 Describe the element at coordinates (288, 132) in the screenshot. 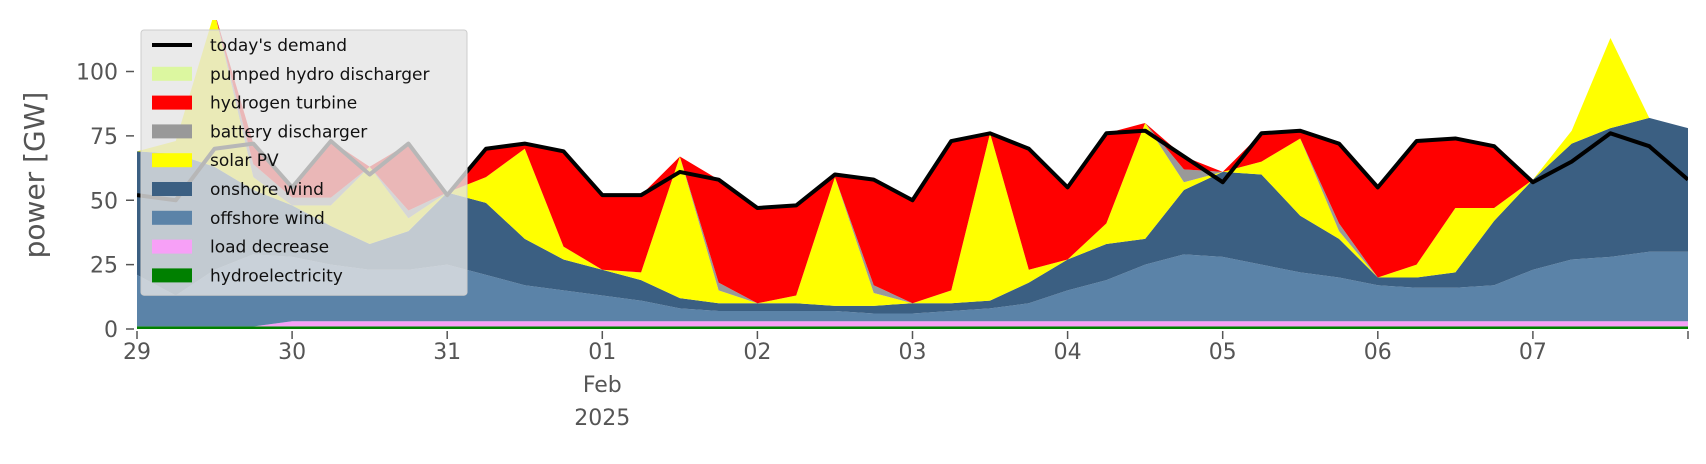

I see `legend-label: battery discharger` at that location.